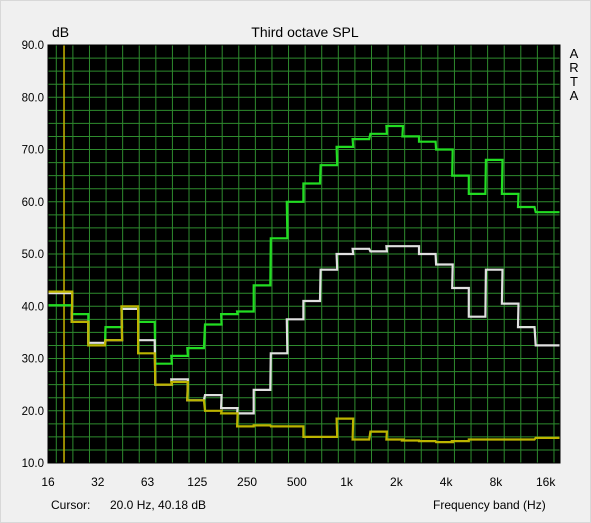  What do you see at coordinates (573, 67) in the screenshot?
I see `side-label-letter: R` at bounding box center [573, 67].